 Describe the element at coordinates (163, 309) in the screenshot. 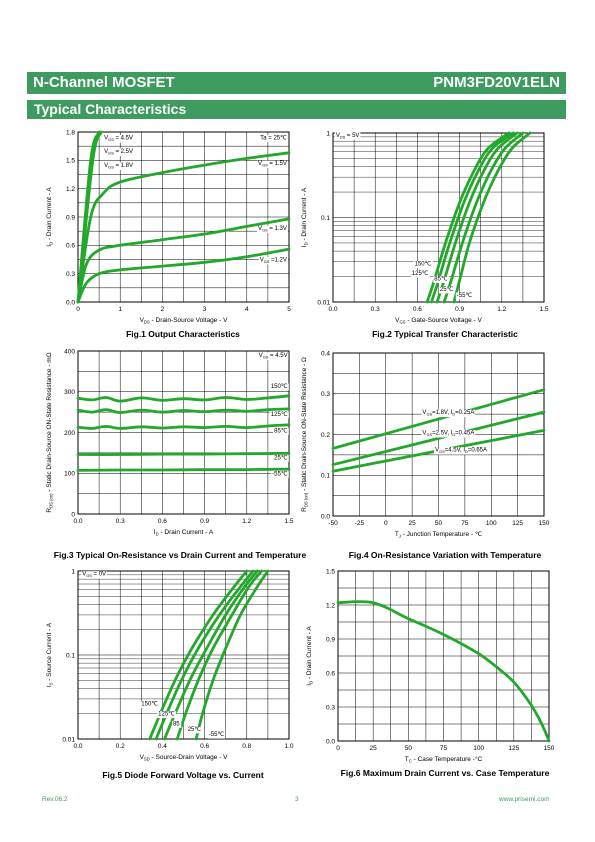

I see `fig1-xtick-label: 2` at that location.